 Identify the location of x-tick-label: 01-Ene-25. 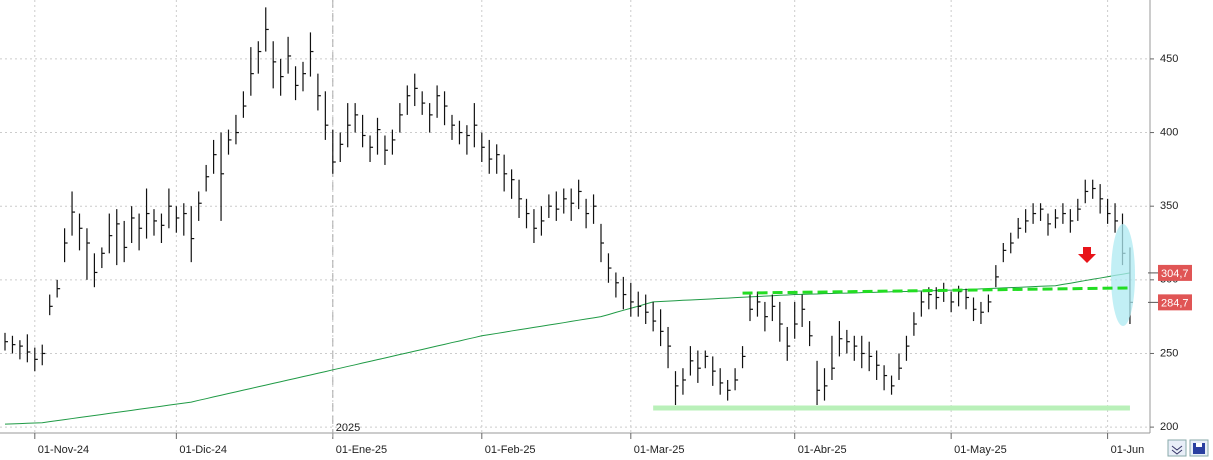
(361, 450).